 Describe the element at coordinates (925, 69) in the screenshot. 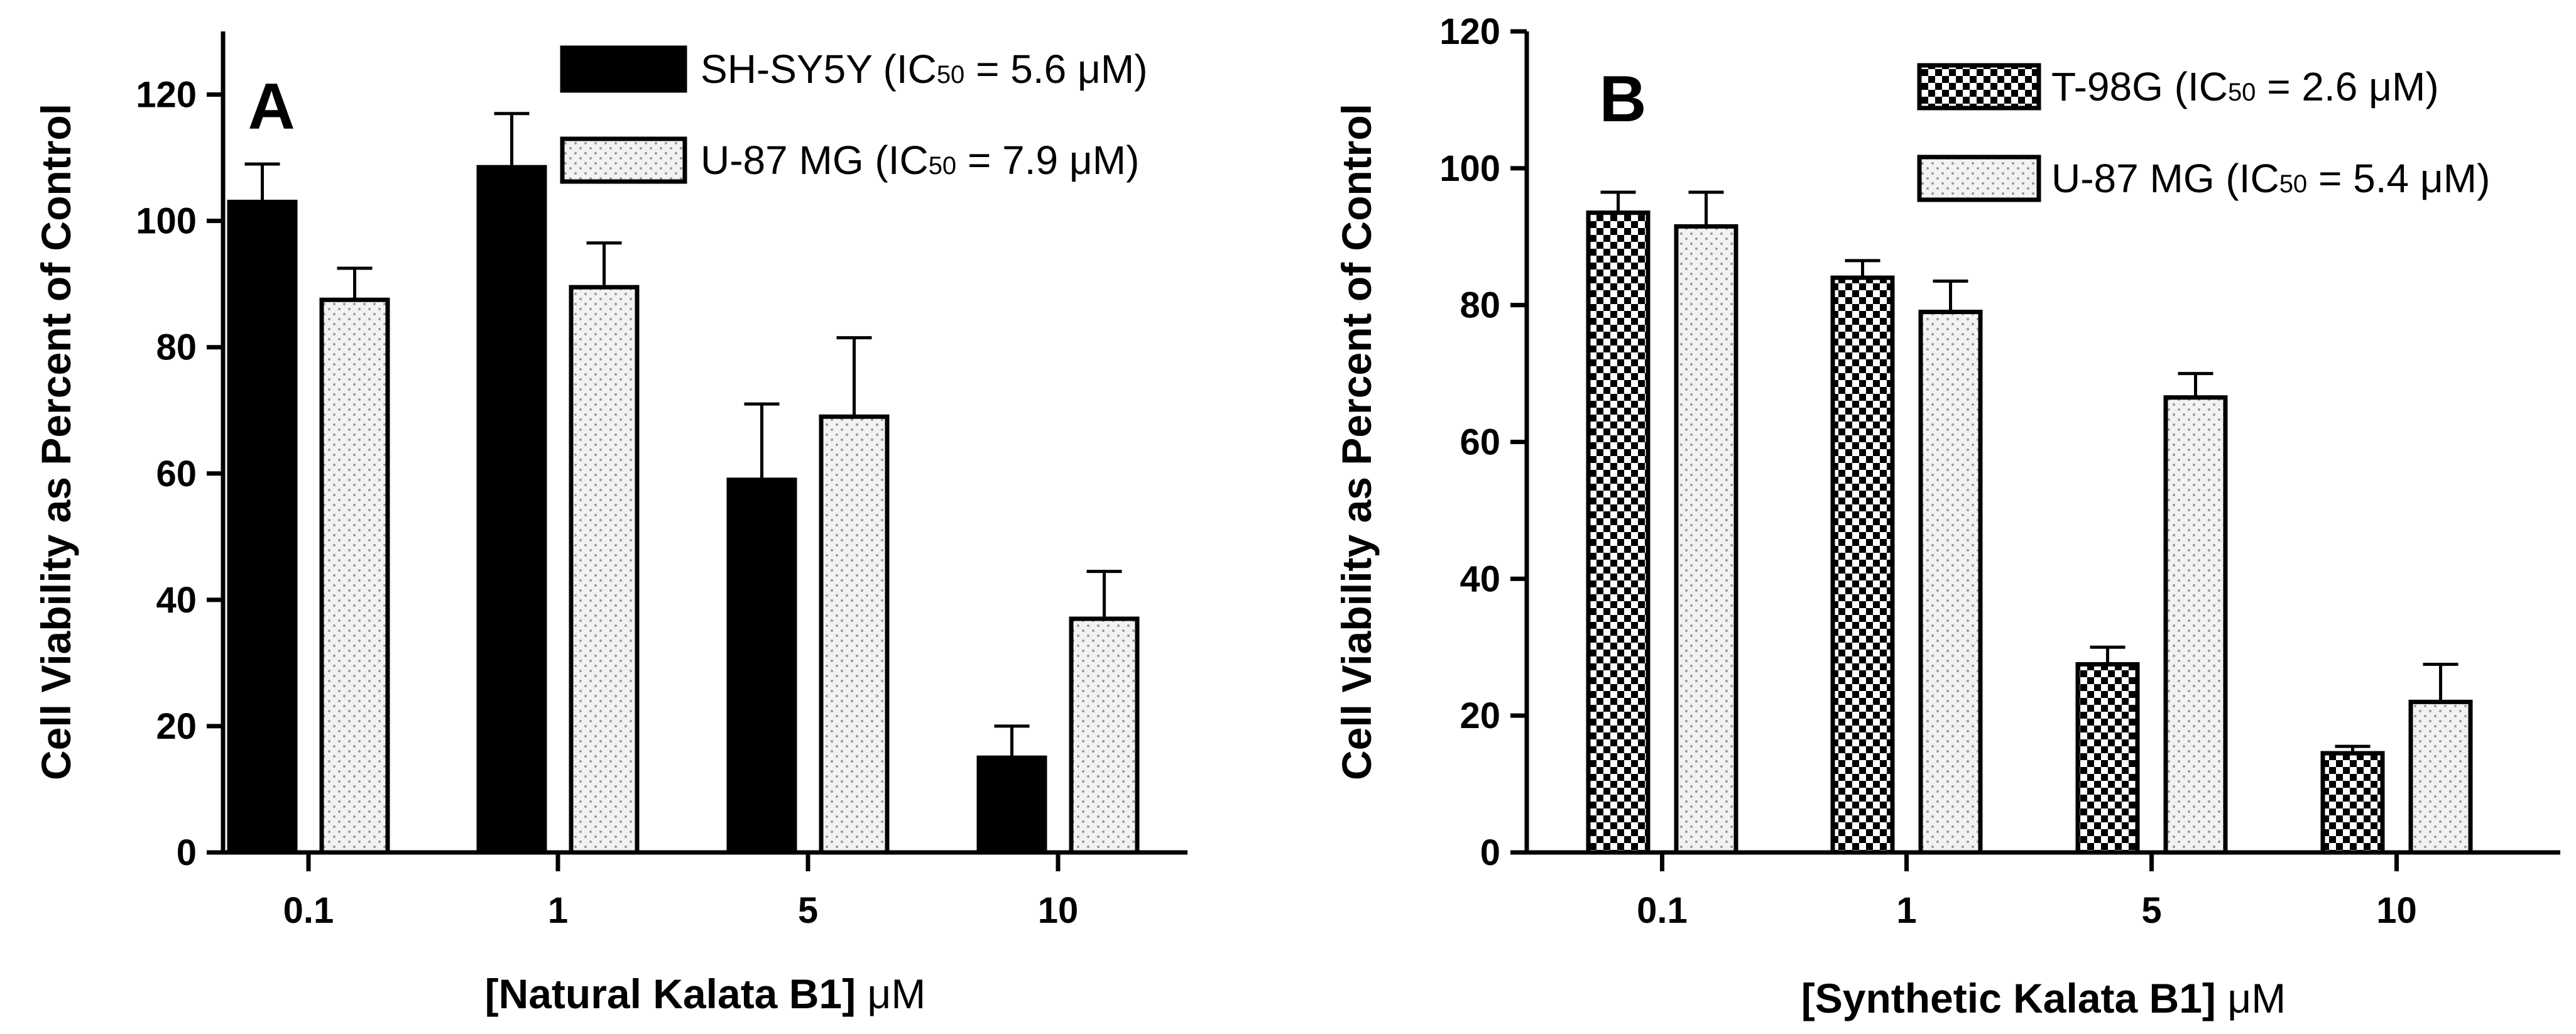

I see `legend-label: SH-SY5Y (IC50 = 5.6 μM)` at that location.